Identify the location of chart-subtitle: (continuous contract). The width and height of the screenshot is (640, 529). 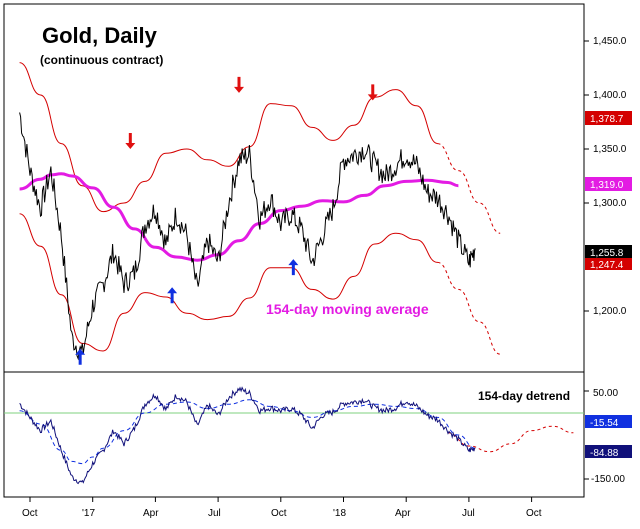
(101, 60).